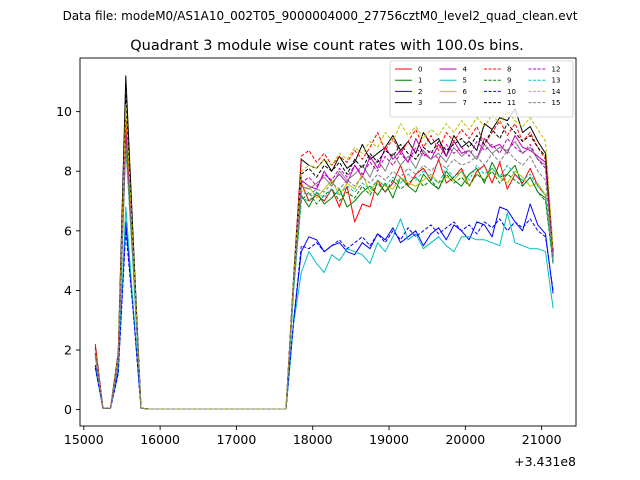 The image size is (640, 480). I want to click on y-tick-label: 4, so click(68, 290).